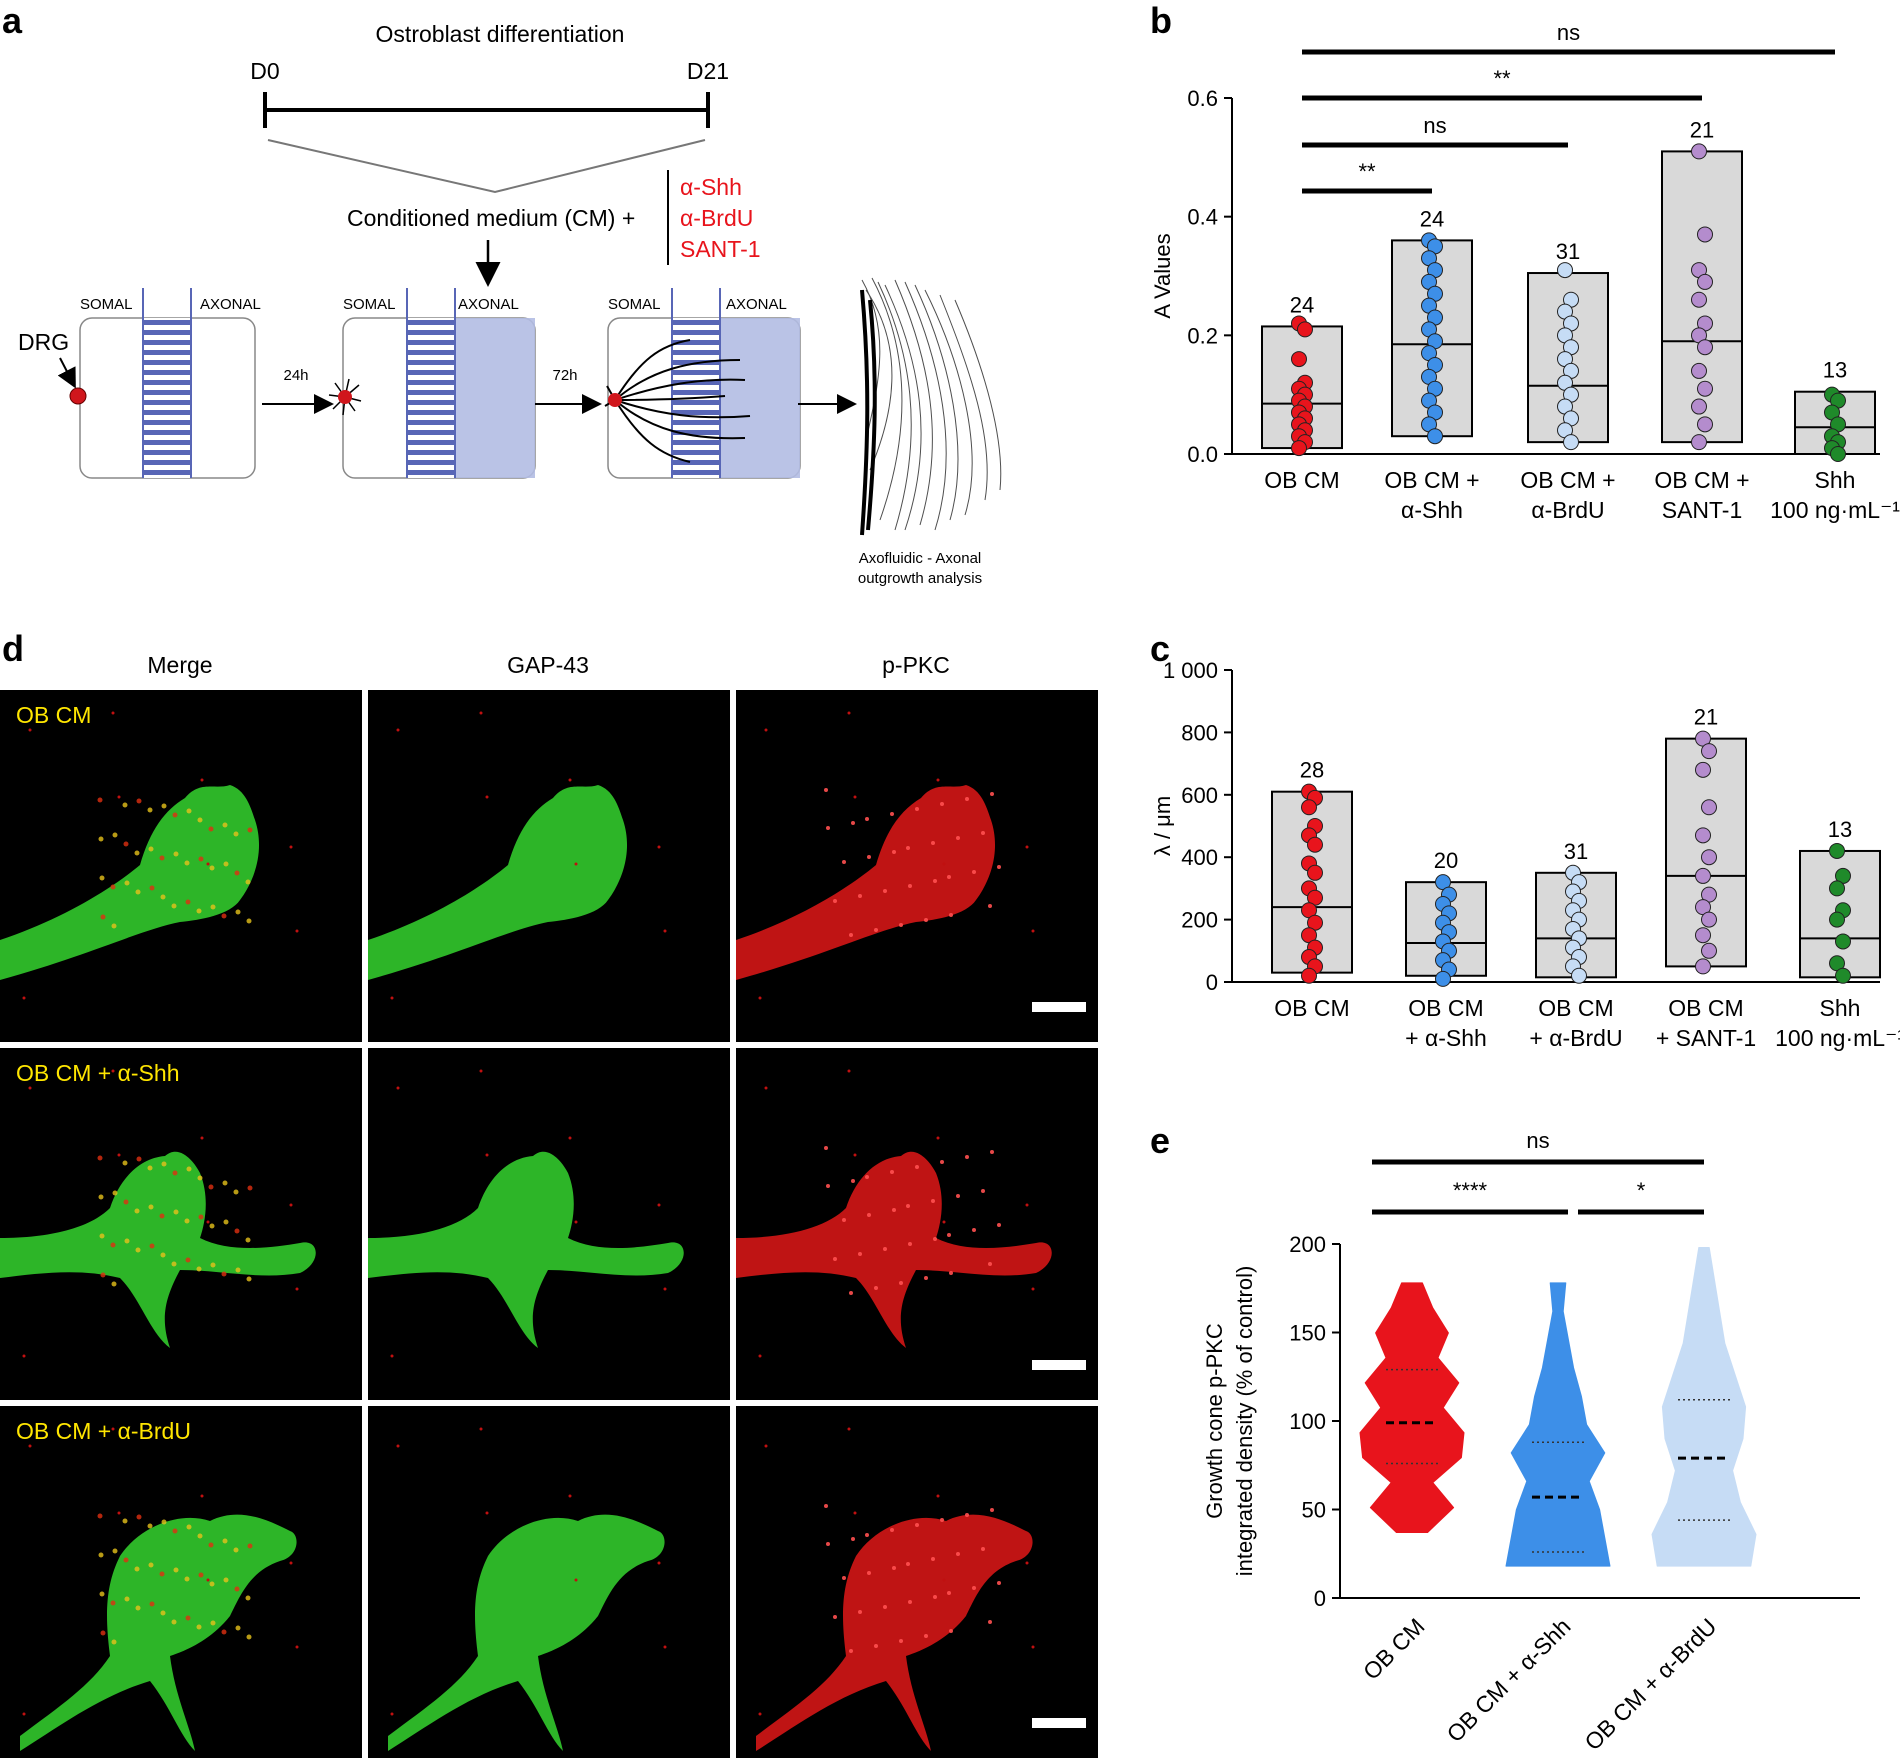 The height and width of the screenshot is (1762, 1903). I want to click on axonal-caption-2: outgrowth analysis, so click(920, 578).